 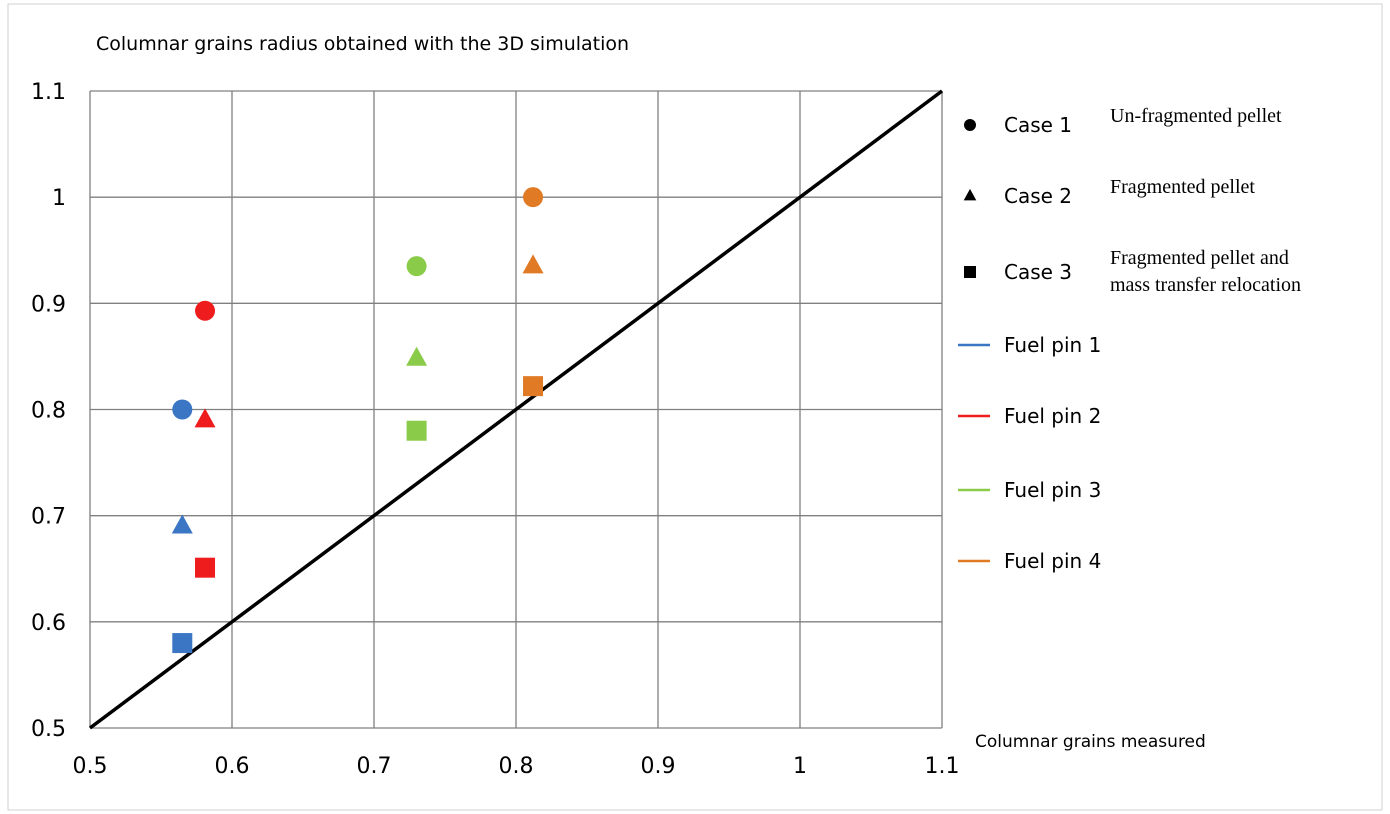 I want to click on legend-series-label: Fuel pin 3, so click(x=1052, y=490).